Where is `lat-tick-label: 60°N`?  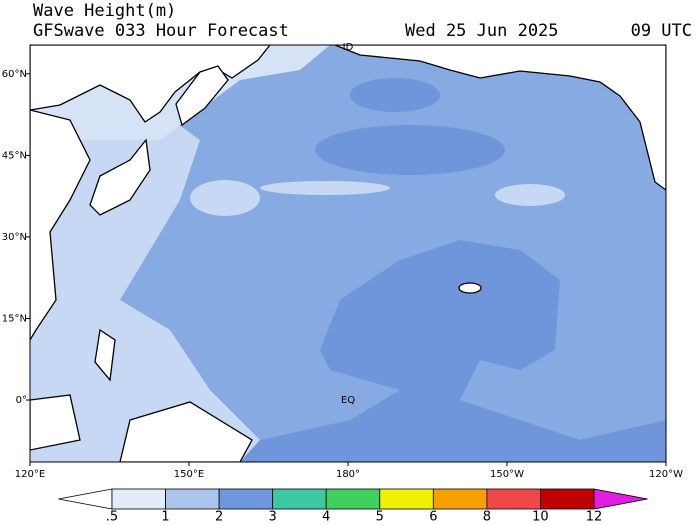
lat-tick-label: 60°N is located at coordinates (14, 74).